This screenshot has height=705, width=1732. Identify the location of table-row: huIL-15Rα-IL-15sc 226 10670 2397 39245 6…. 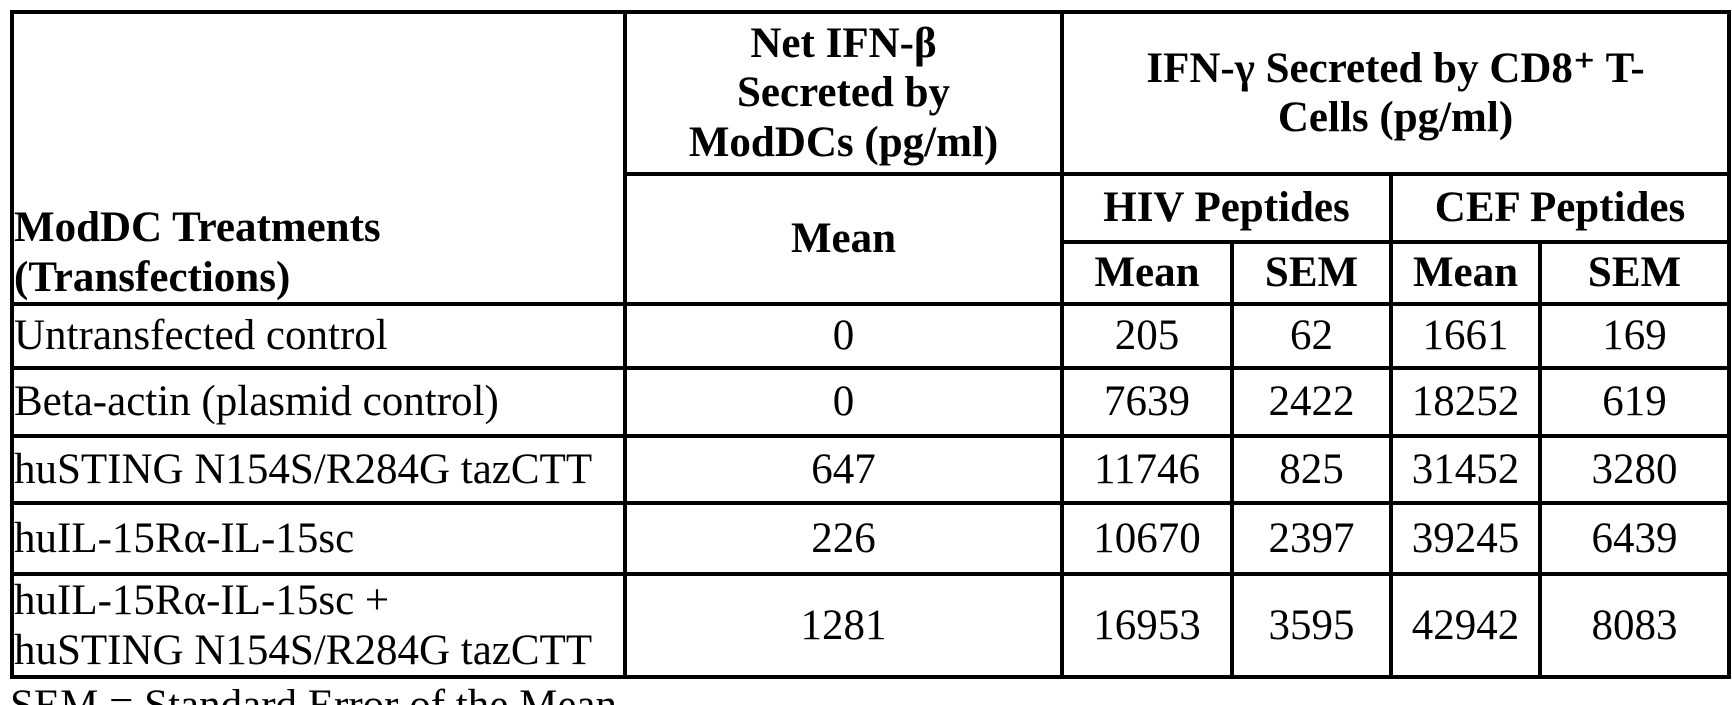
(871, 538).